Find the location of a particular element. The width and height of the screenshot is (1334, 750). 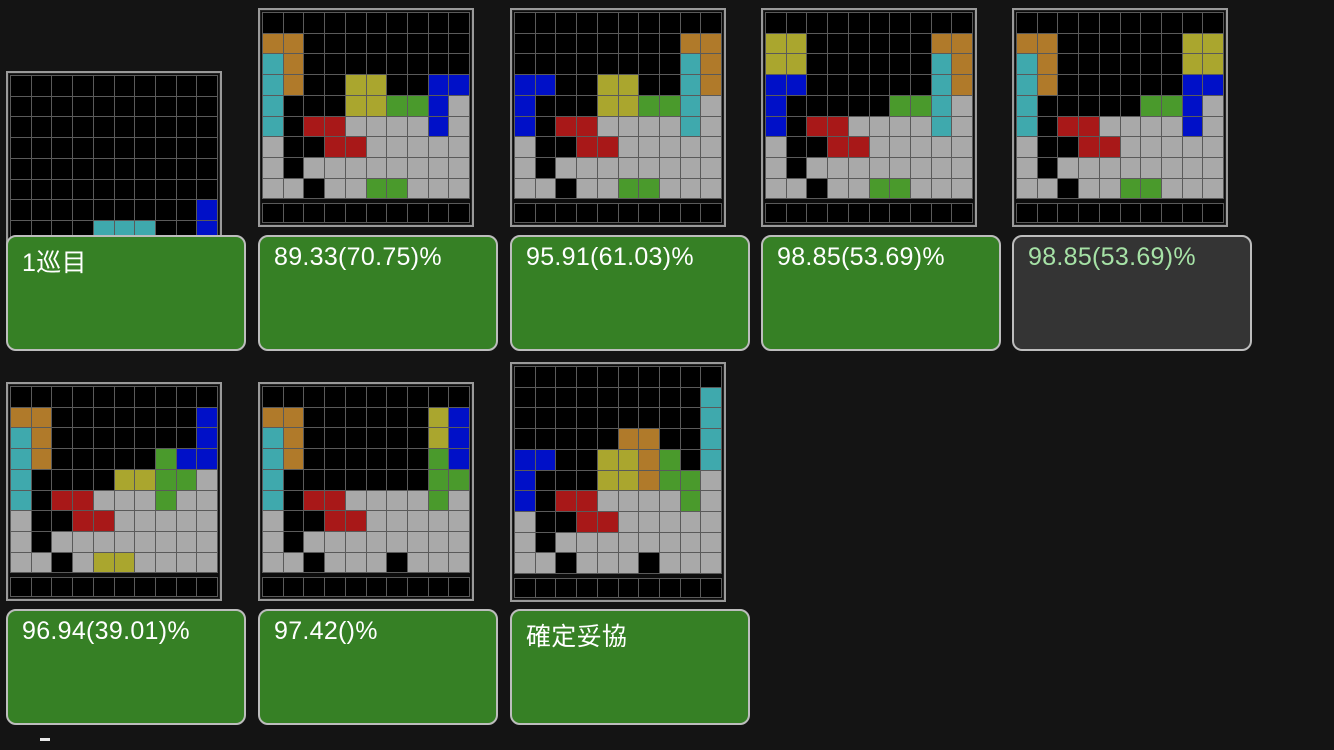

result-card-8: 確定妥協 is located at coordinates (630, 667).